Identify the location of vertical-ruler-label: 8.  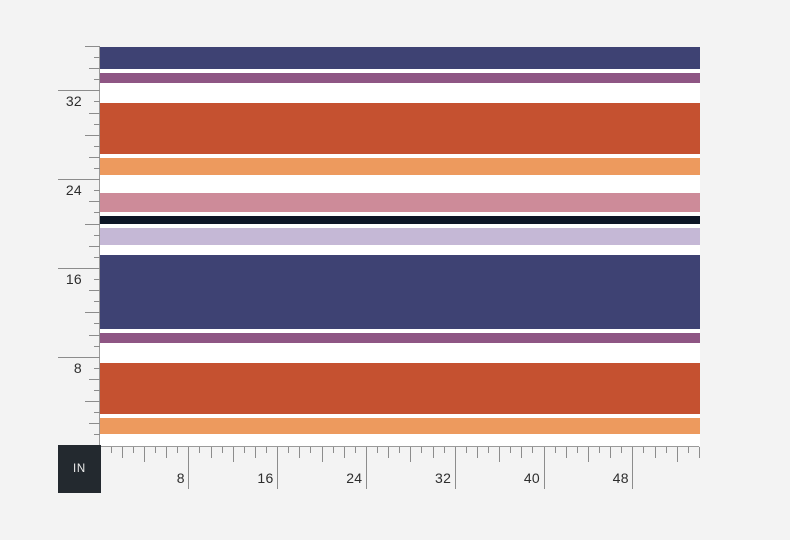
(77, 367).